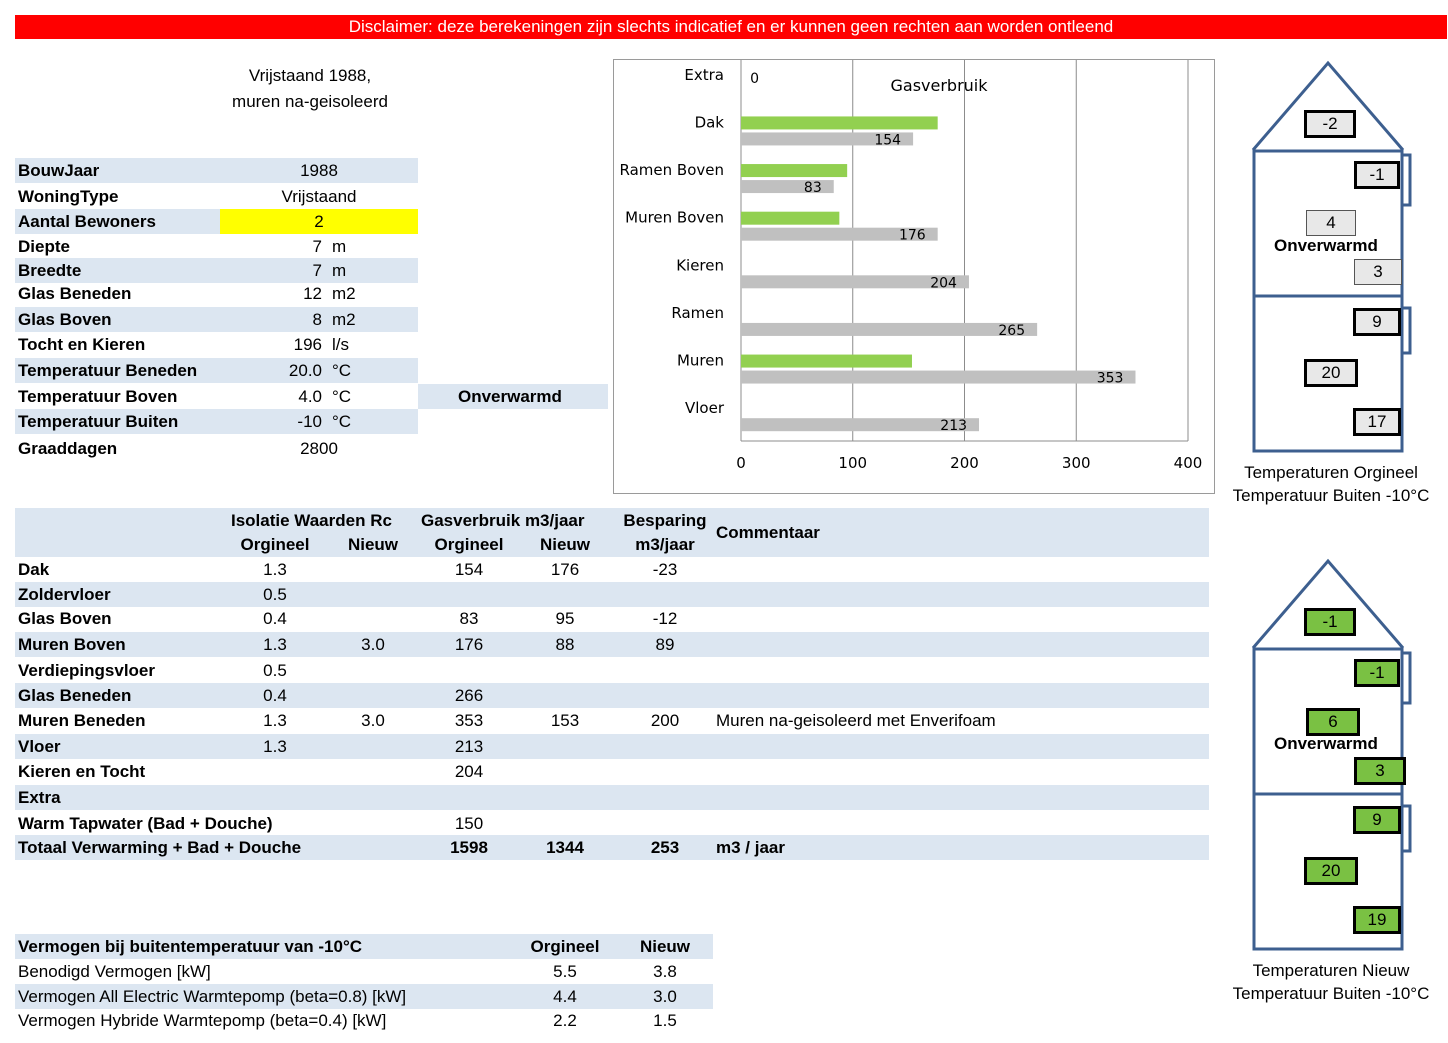 The image size is (1448, 1043). What do you see at coordinates (216, 344) in the screenshot?
I see `param-row: Tocht en Kieren 196 l/s` at bounding box center [216, 344].